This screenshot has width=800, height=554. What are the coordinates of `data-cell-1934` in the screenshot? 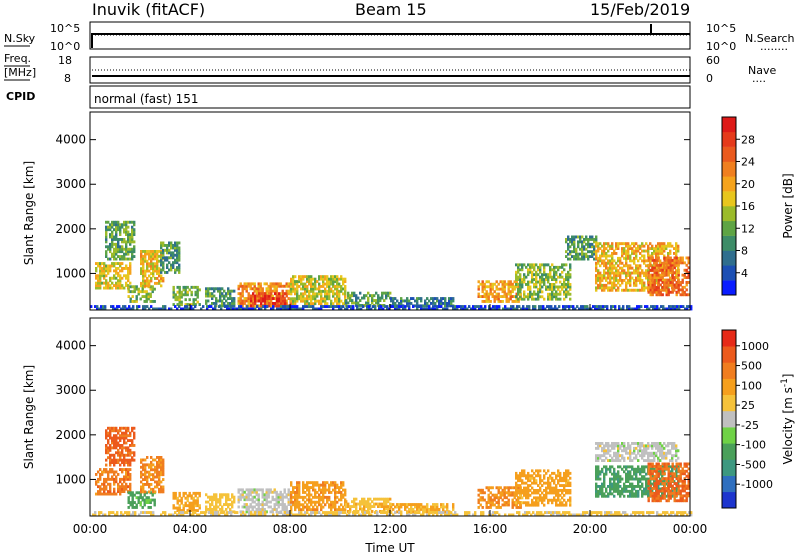 It's located at (606, 258).